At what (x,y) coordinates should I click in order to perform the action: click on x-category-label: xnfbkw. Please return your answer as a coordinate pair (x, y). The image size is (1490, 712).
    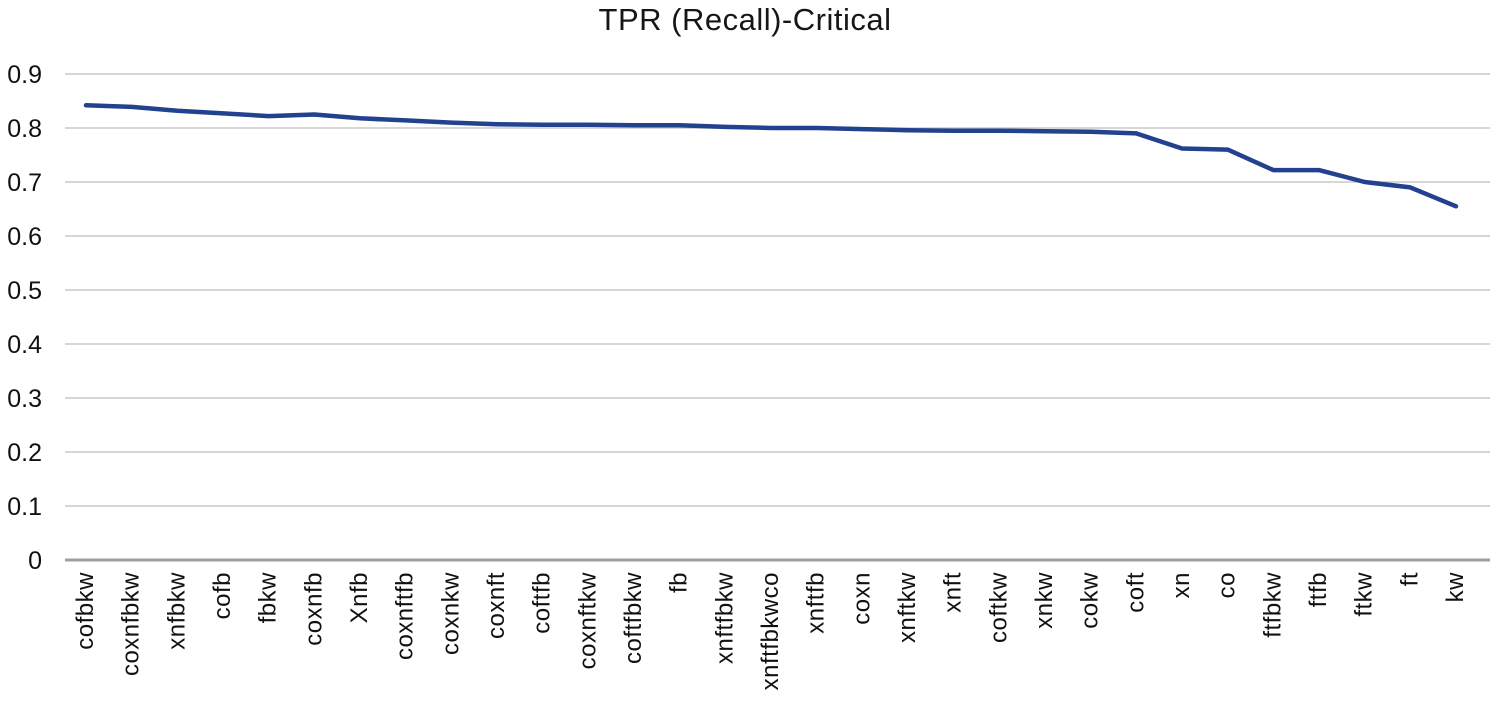
    Looking at the image, I should click on (176, 611).